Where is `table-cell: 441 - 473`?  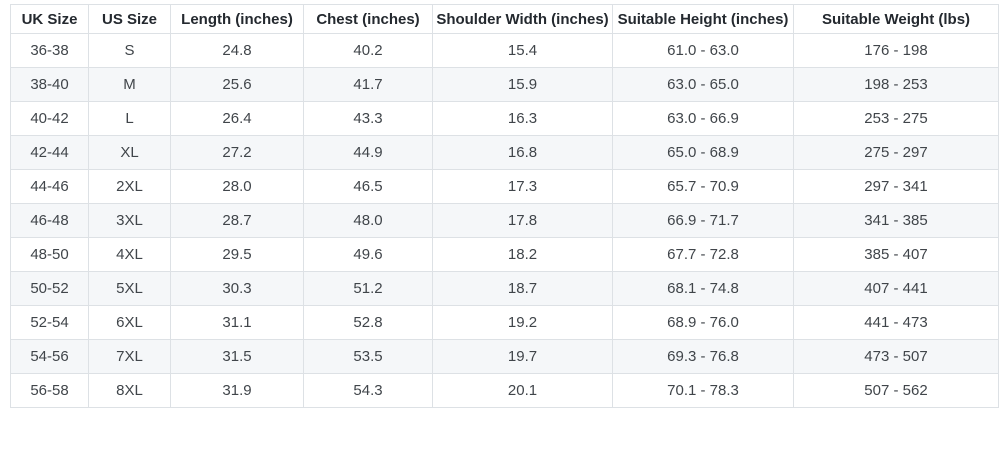 table-cell: 441 - 473 is located at coordinates (896, 322).